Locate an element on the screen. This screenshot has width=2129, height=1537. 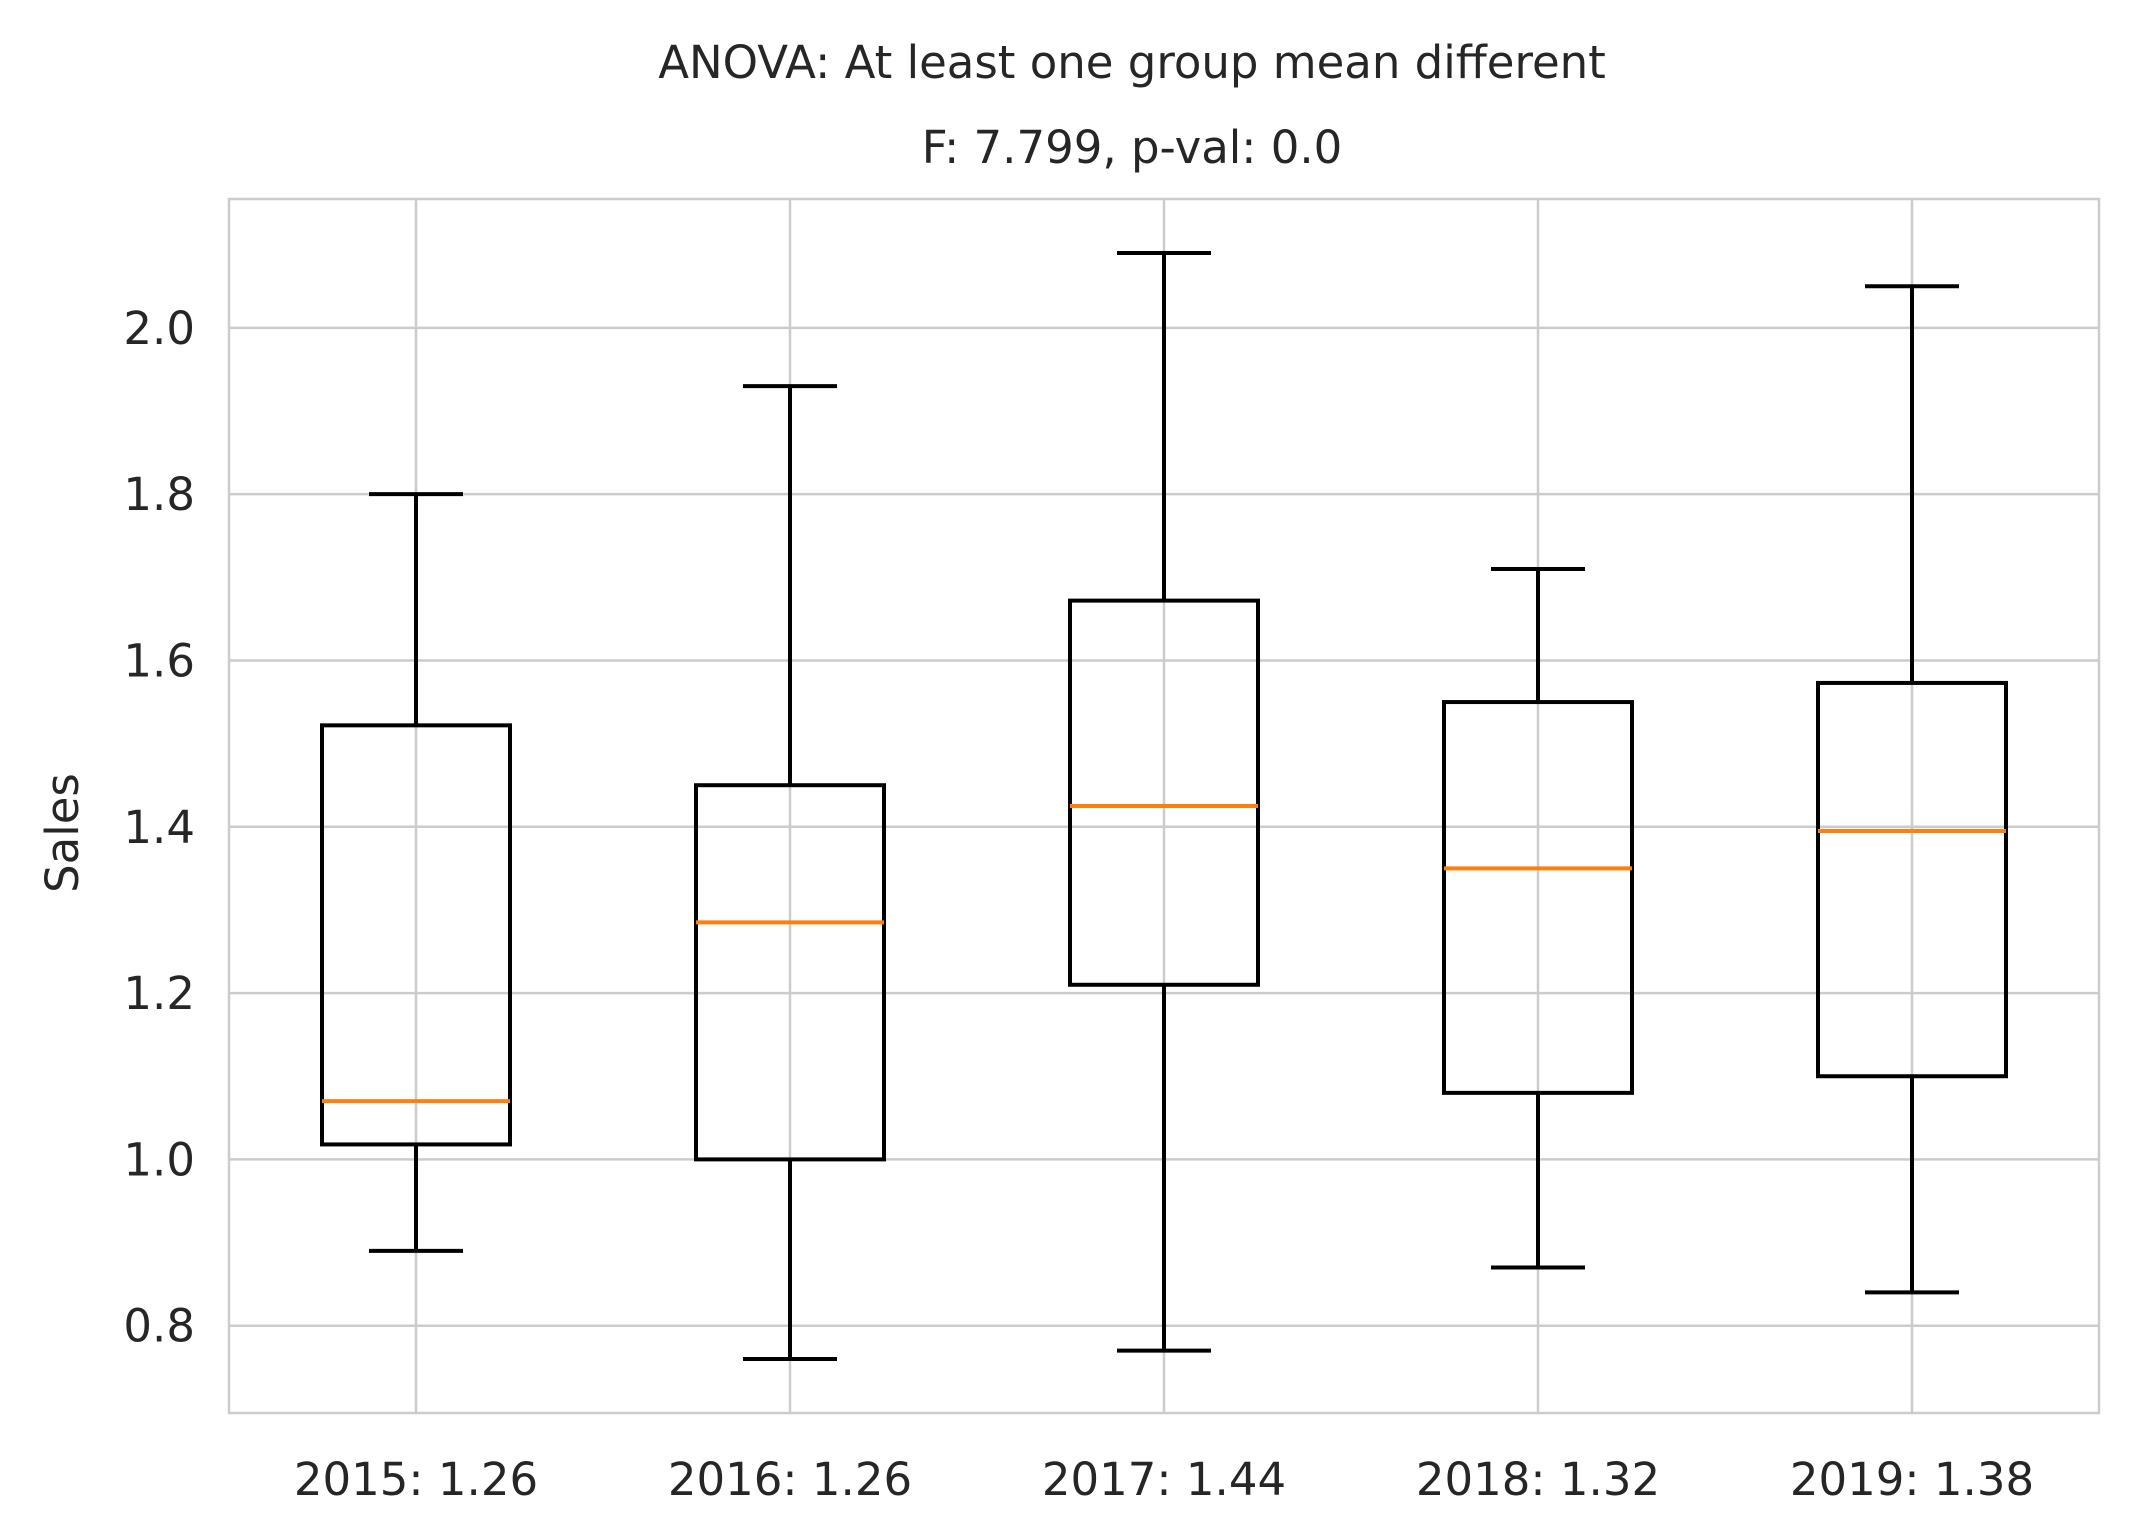
y-tick-label: 1.4 is located at coordinates (159, 827).